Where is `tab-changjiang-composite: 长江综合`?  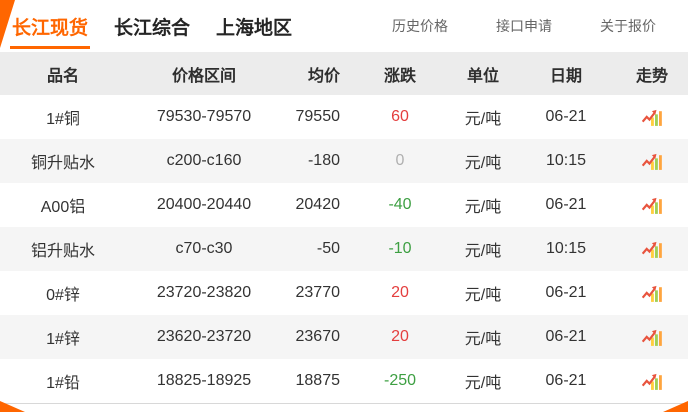
tab-changjiang-composite: 长江综合 is located at coordinates (152, 28).